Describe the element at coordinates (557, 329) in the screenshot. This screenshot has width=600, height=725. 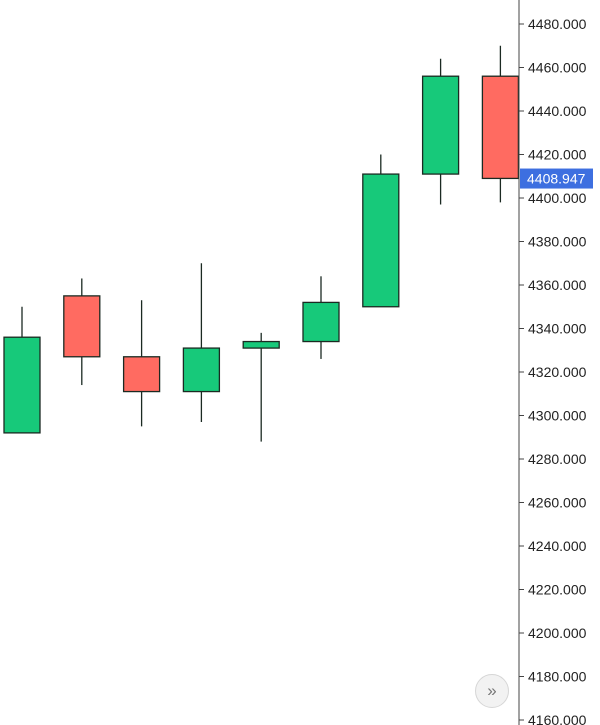
I see `y-tick-label: 4340.000` at that location.